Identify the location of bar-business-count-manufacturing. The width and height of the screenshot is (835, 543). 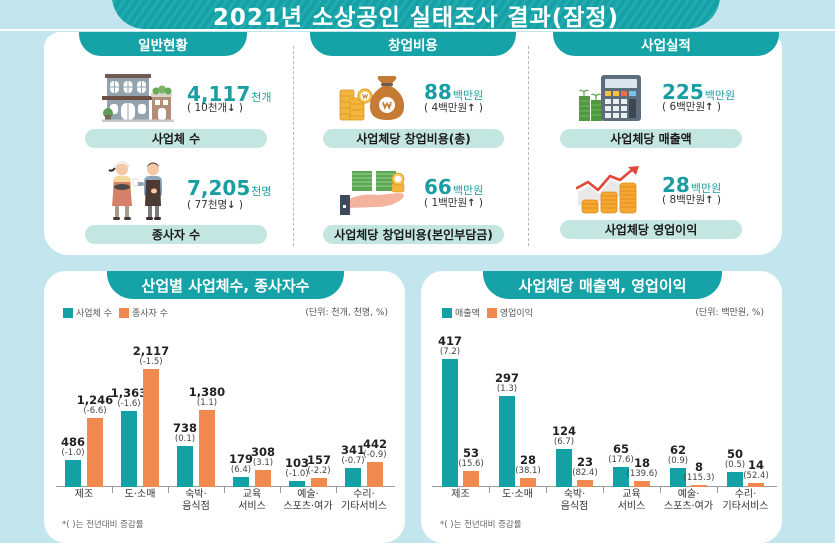
(73, 473).